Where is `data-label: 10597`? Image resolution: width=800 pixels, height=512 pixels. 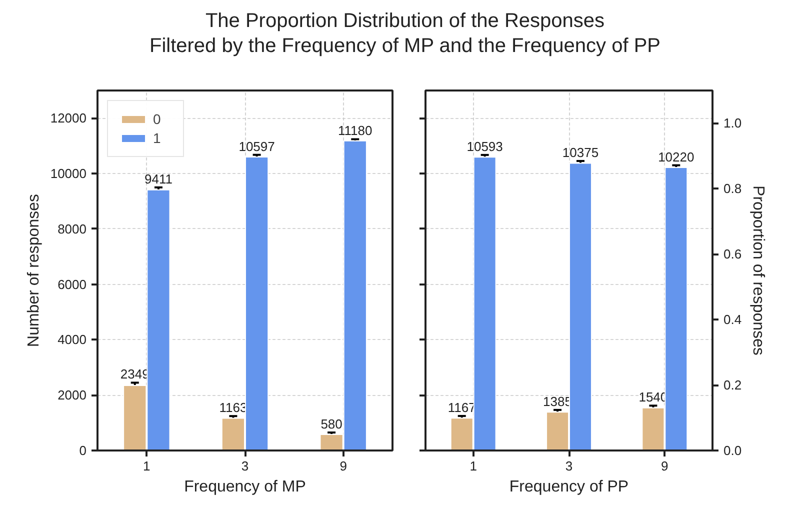 data-label: 10597 is located at coordinates (256, 146).